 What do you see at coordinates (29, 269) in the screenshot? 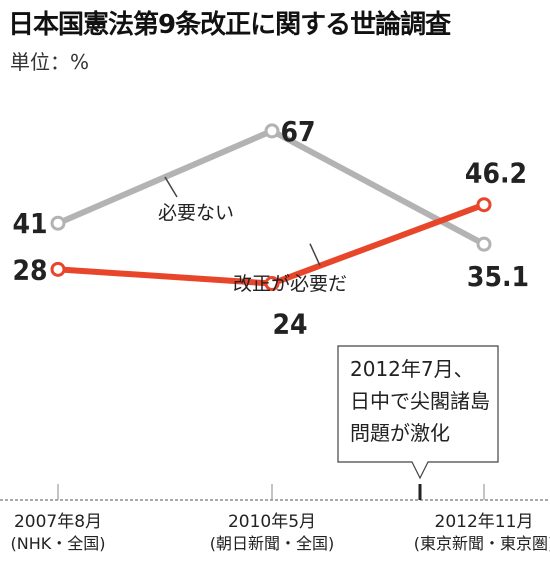
I see `series-1-value-0: 28` at bounding box center [29, 269].